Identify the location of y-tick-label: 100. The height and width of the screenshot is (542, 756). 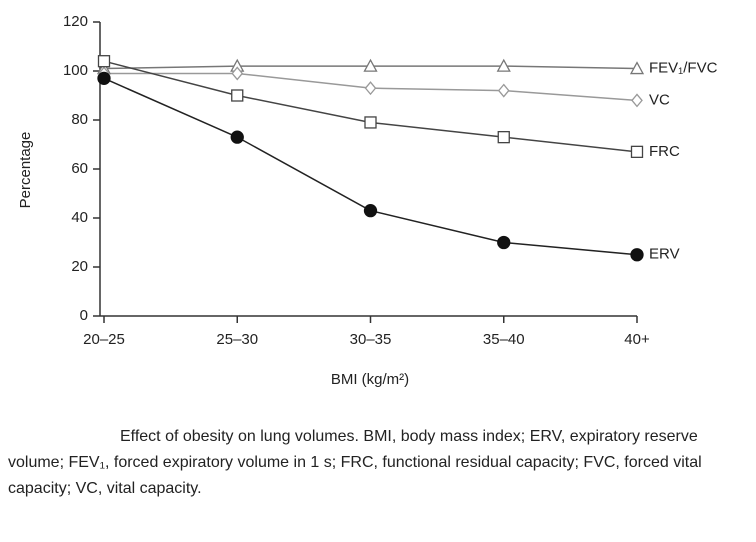
(75, 70).